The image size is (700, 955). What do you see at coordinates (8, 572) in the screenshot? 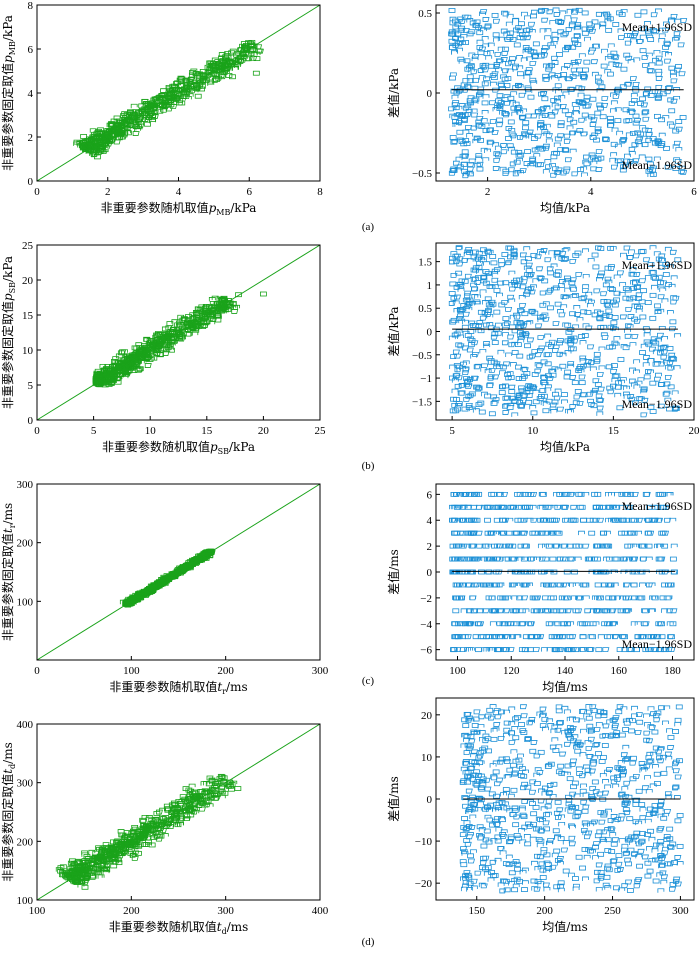
I see `scatter-y-axis-label: 非重要参数固定取值tr/ms` at bounding box center [8, 572].